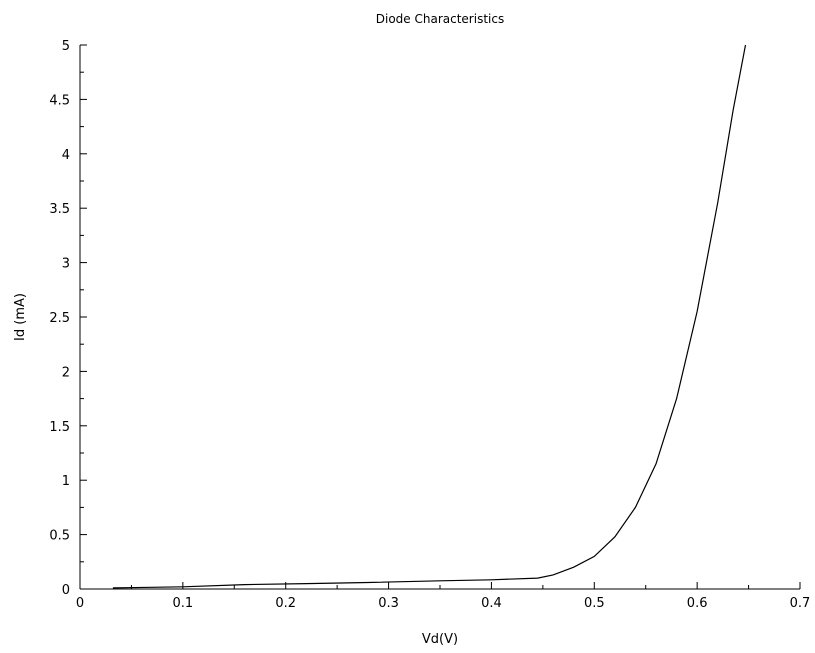 Image resolution: width=815 pixels, height=653 pixels. Describe the element at coordinates (440, 639) in the screenshot. I see `x-axis-label: Vd(V)` at that location.